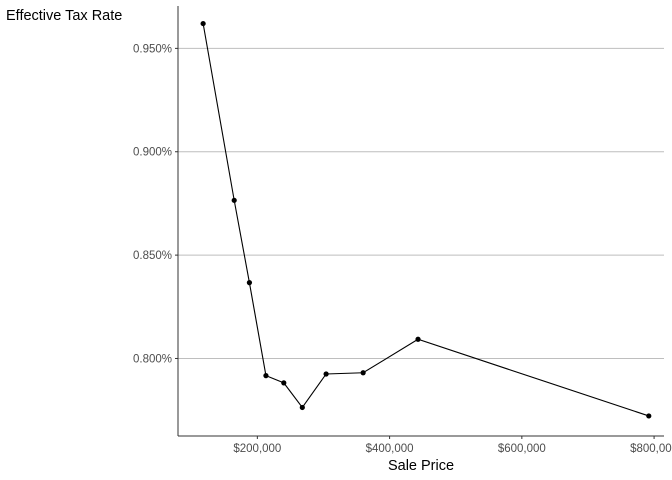 Image resolution: width=672 pixels, height=480 pixels. What do you see at coordinates (651, 449) in the screenshot?
I see `x-tick-label: $800,000` at bounding box center [651, 449].